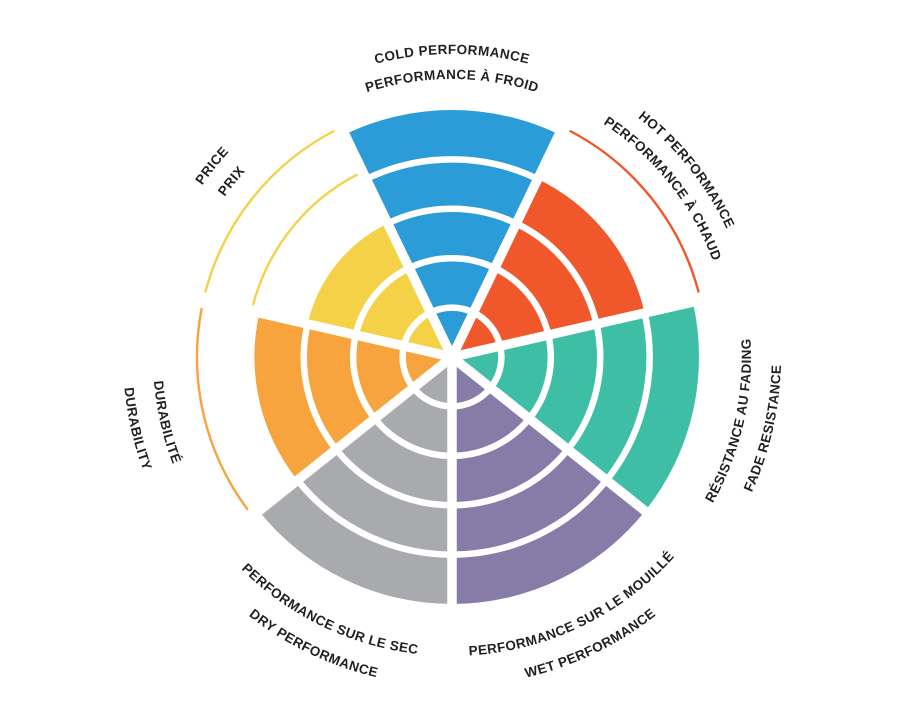 Image resolution: width=900 pixels, height=720 pixels. I want to click on label-text-cold-fr: PERFORMANCE À FROID, so click(451, 81).